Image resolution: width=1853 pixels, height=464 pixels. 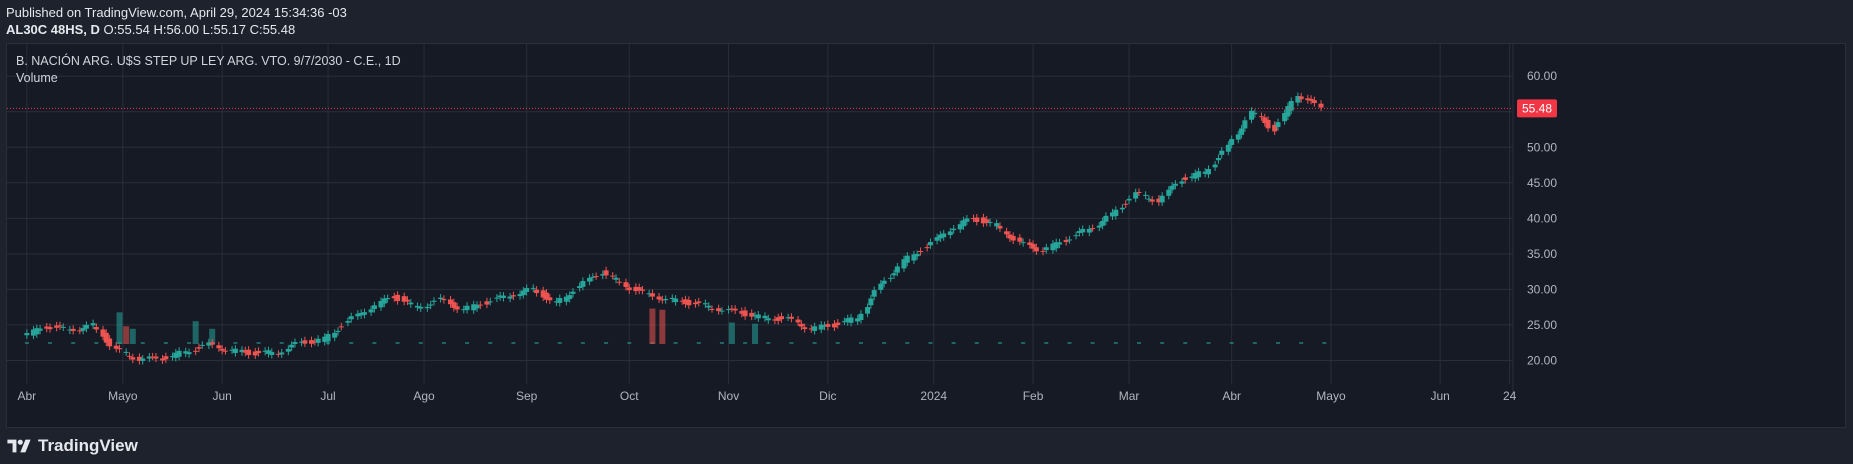 I want to click on open-label: O:, so click(x=110, y=29).